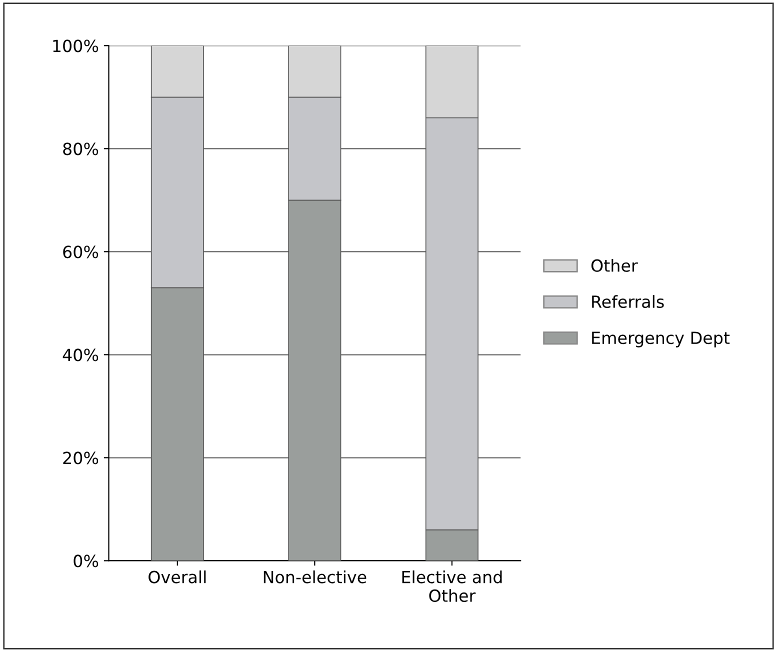 This screenshot has height=652, width=777. Describe the element at coordinates (315, 577) in the screenshot. I see `x-tick-label: Non-elective` at that location.